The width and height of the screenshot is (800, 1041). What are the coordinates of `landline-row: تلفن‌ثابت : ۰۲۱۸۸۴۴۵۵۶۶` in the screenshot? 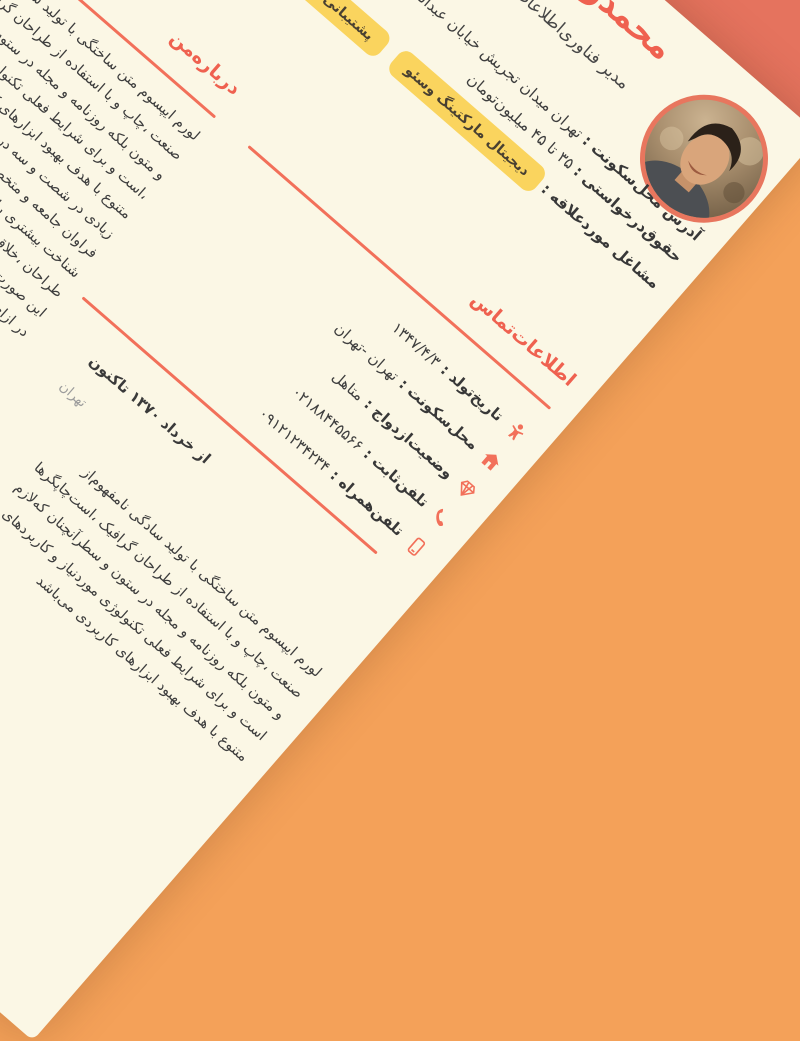 It's located at (287, 383).